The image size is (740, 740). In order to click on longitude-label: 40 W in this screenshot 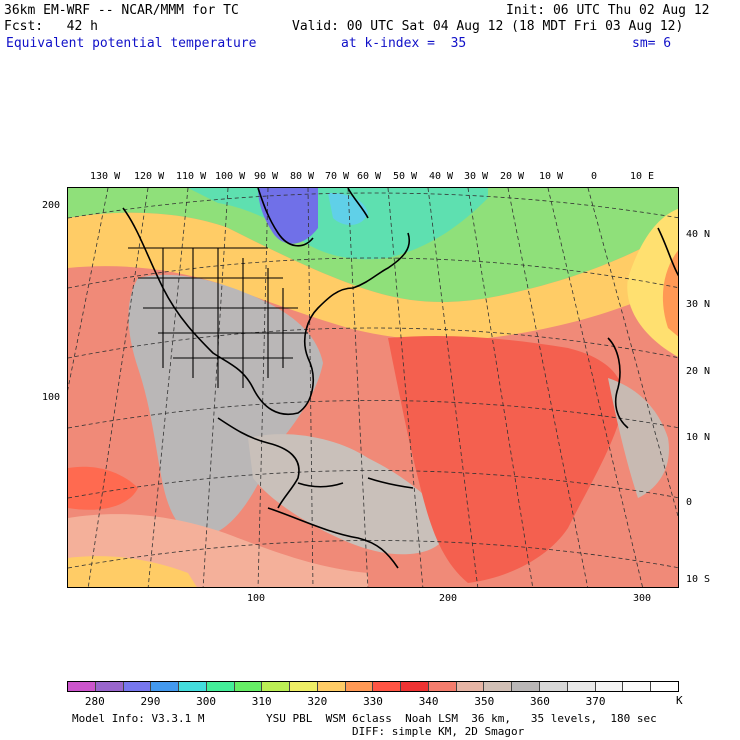, I will do `click(441, 176)`.